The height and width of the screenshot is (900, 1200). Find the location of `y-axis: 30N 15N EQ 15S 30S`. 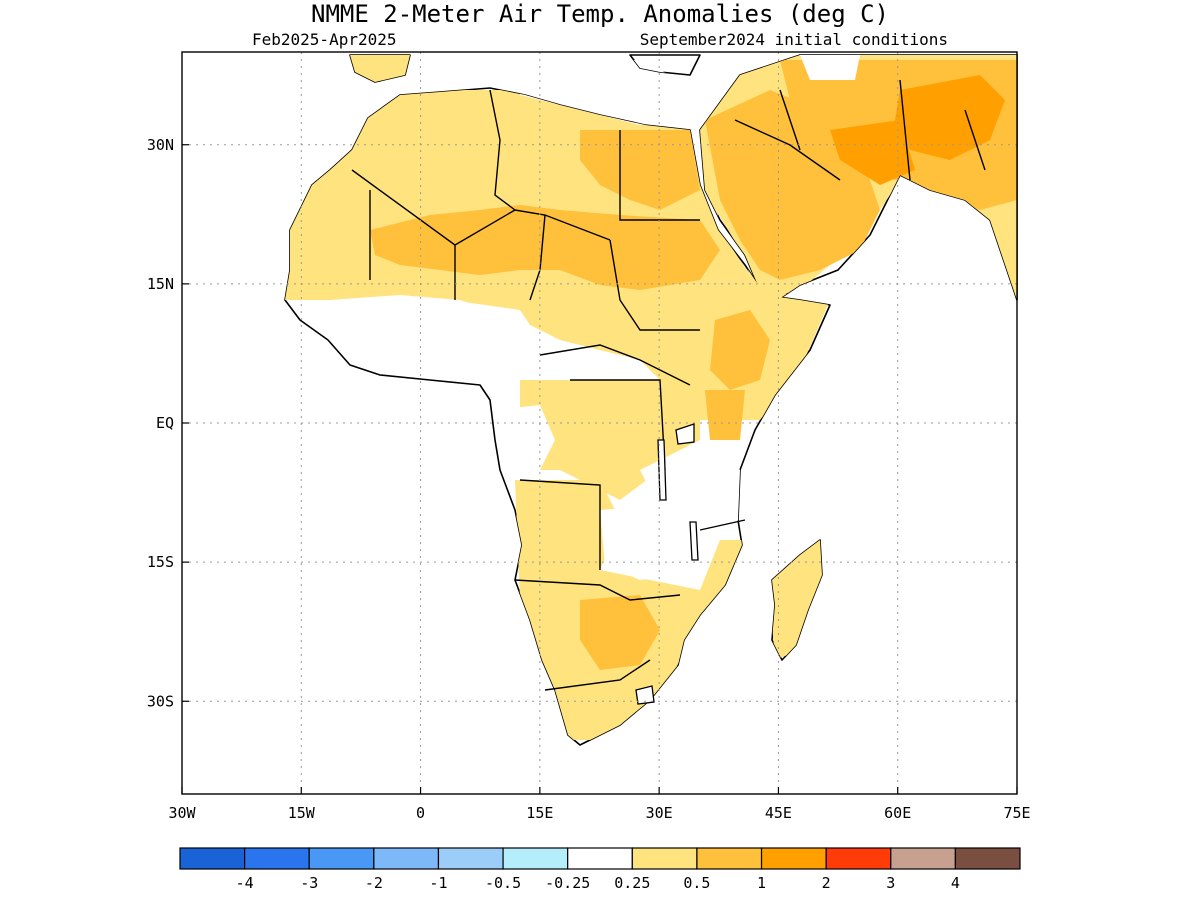

y-axis: 30N 15N EQ 15S 30S is located at coordinates (168, 423).